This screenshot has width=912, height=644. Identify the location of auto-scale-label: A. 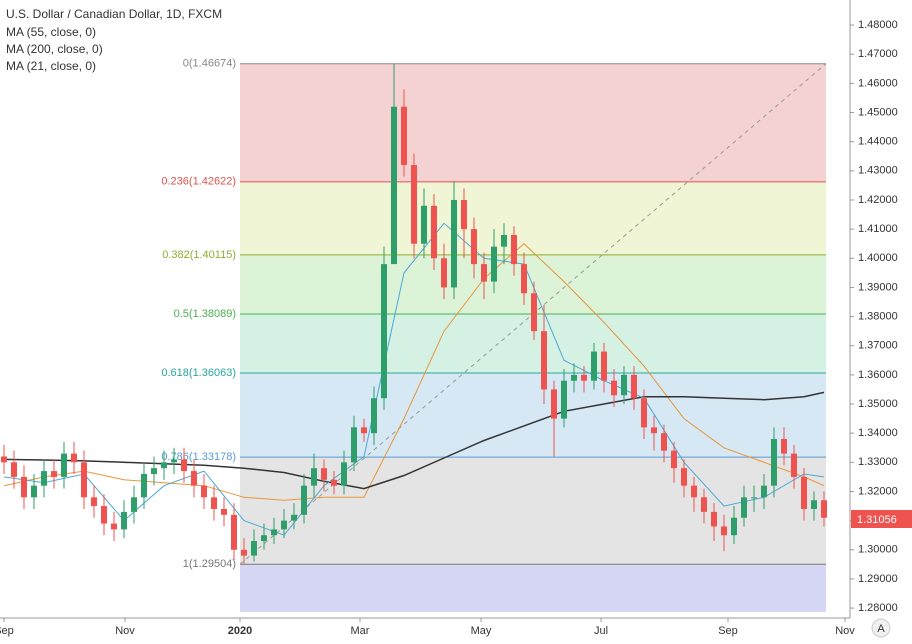
(881, 629).